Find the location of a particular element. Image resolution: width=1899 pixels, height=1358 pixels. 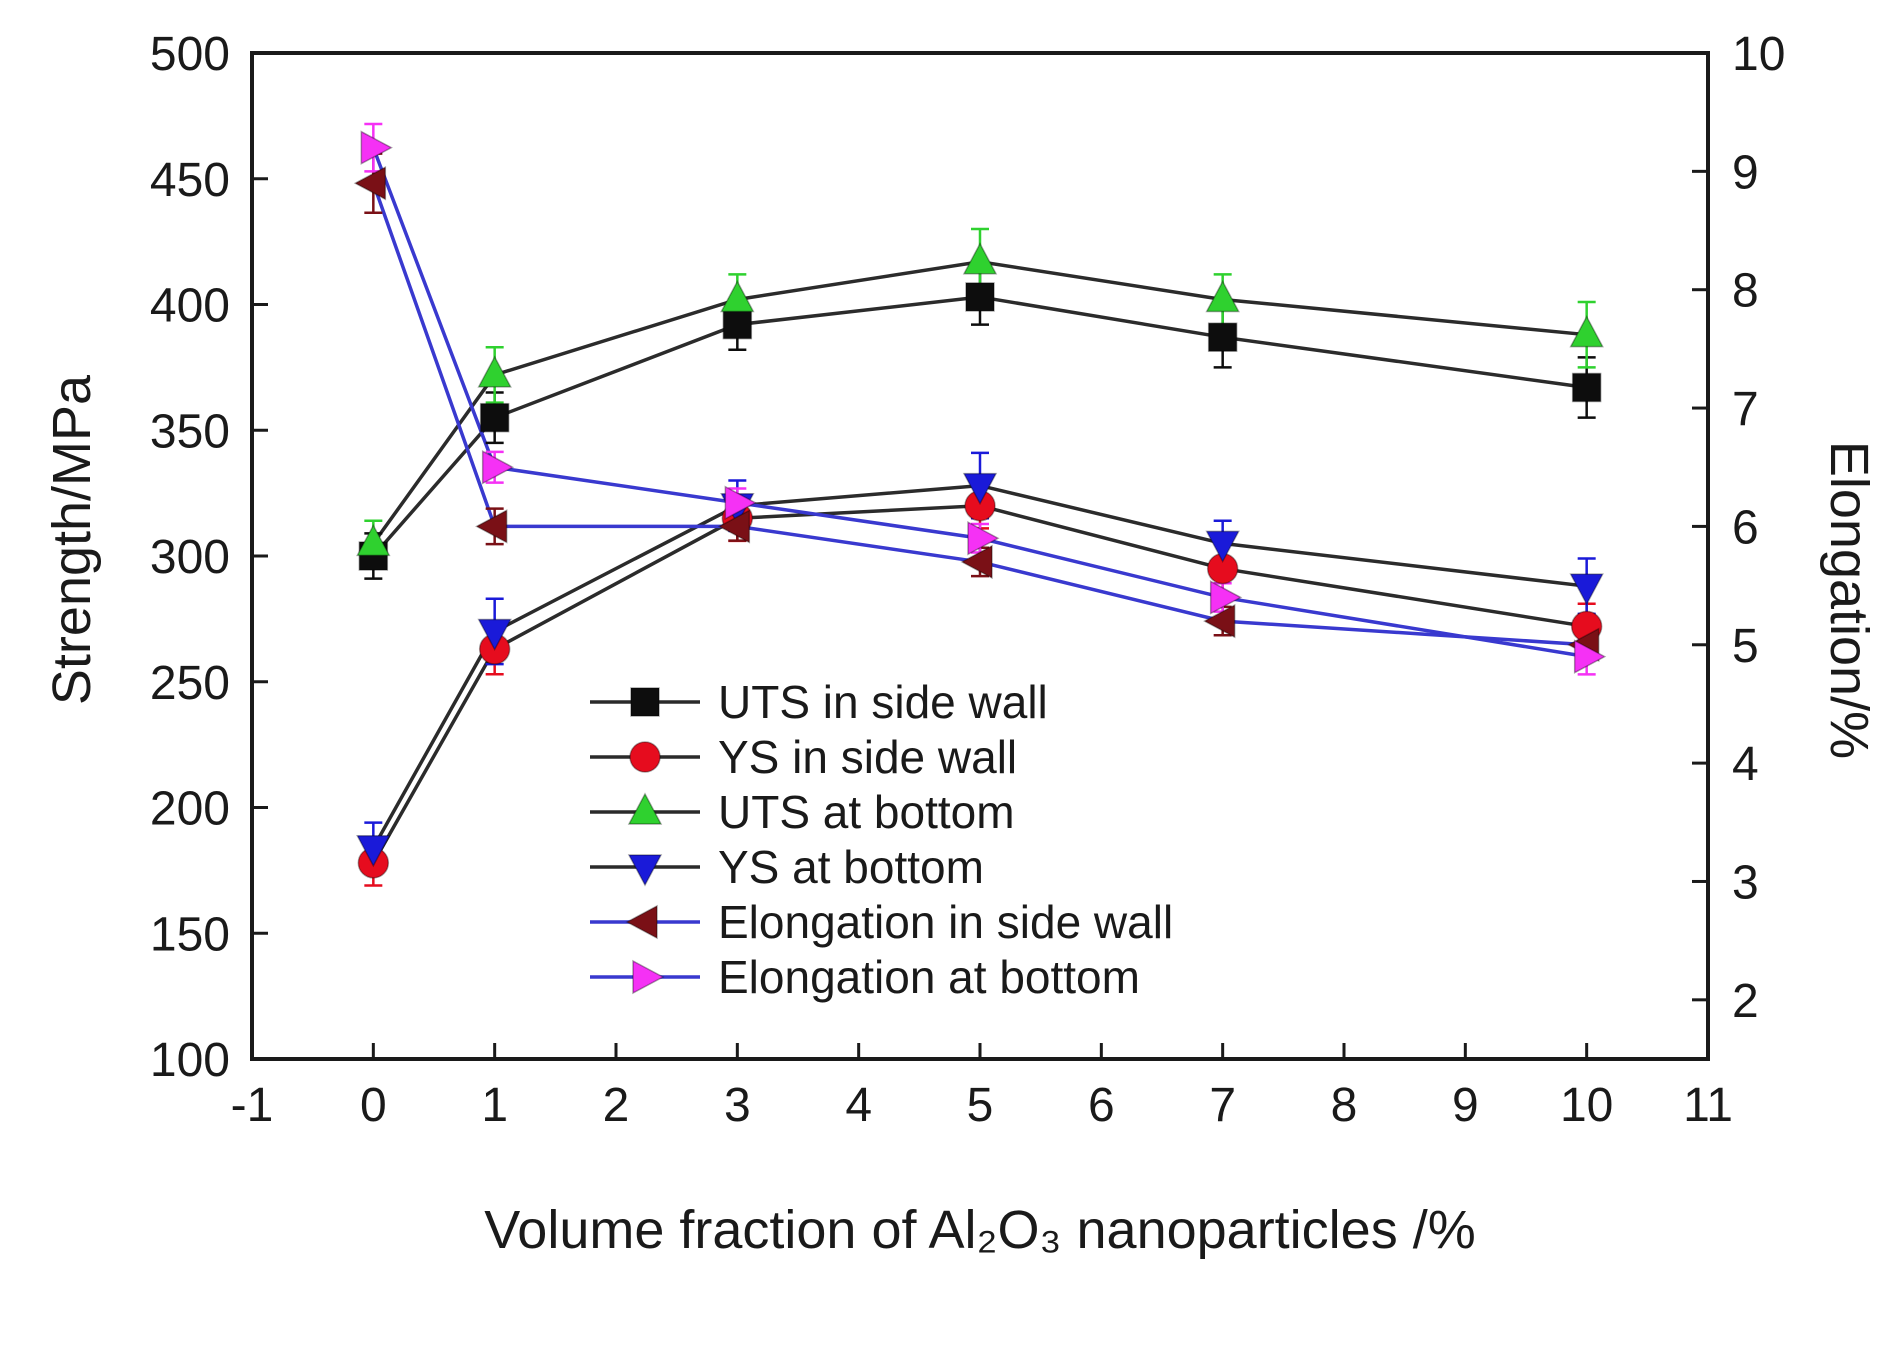

y-axis-right-tick-label: 5 is located at coordinates (1745, 646).